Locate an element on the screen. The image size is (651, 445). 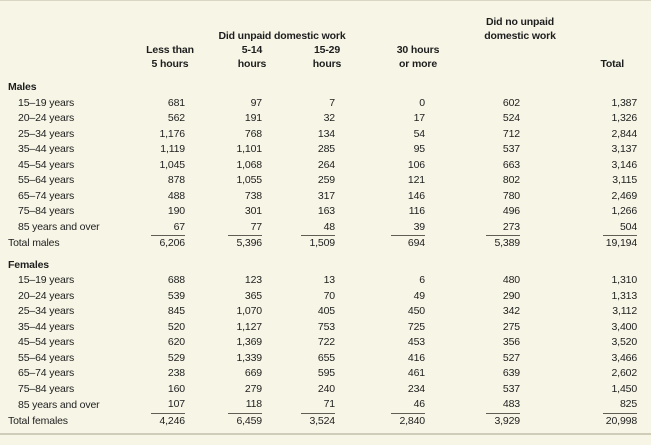
total-row: Total males 6,206 5,396 1,509 694 5,389 19,194 is located at coordinates (325, 244).